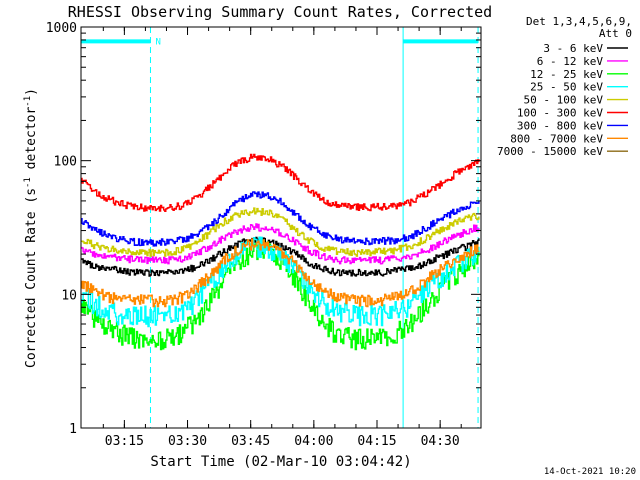  What do you see at coordinates (157, 42) in the screenshot?
I see `saa-flag-label: N` at bounding box center [157, 42].